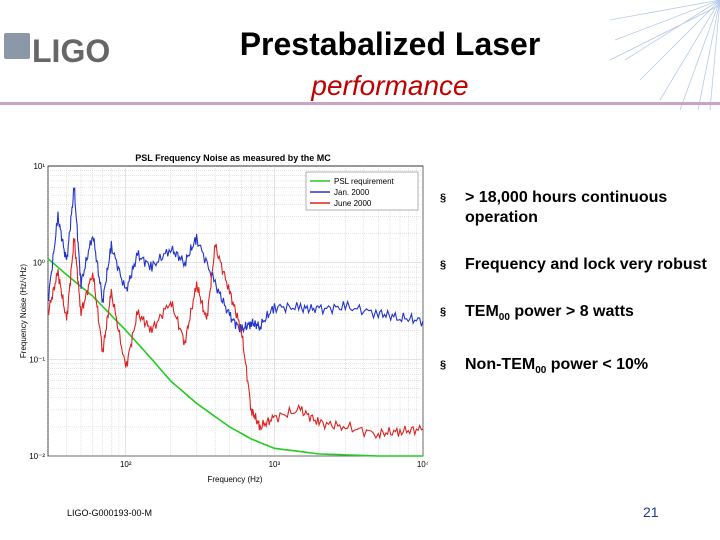  What do you see at coordinates (352, 192) in the screenshot?
I see `legend-label: Jan. 2000` at bounding box center [352, 192].